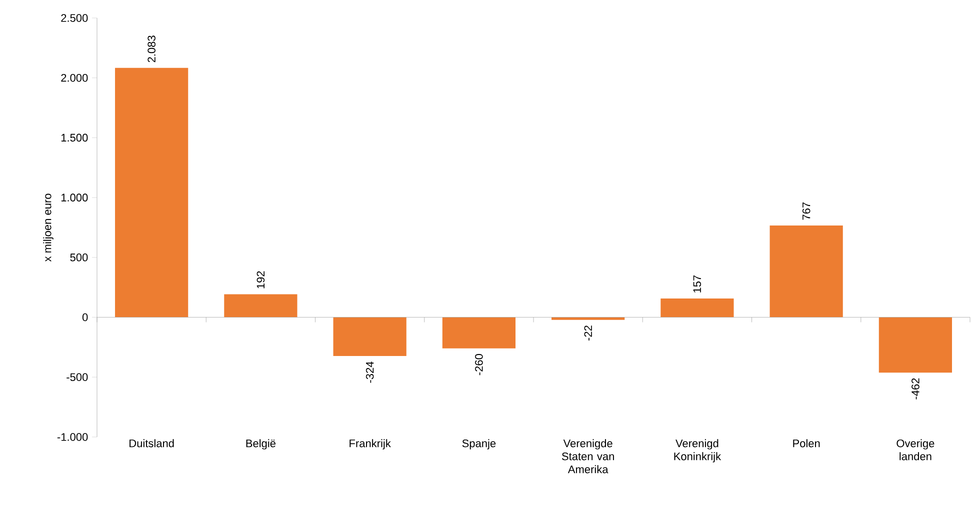 The height and width of the screenshot is (515, 972). What do you see at coordinates (698, 450) in the screenshot?
I see `x-tick-label: Verenigd Koninkrijk` at bounding box center [698, 450].